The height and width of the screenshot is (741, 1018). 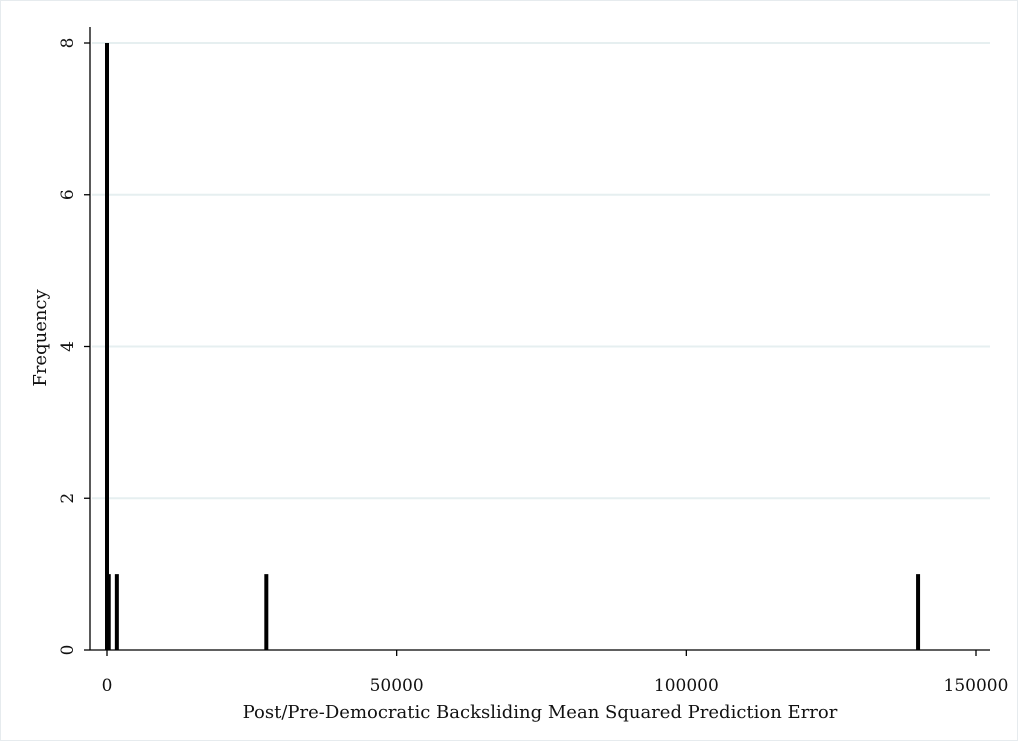 What do you see at coordinates (397, 686) in the screenshot?
I see `x-tick-label-50000: 50000` at bounding box center [397, 686].